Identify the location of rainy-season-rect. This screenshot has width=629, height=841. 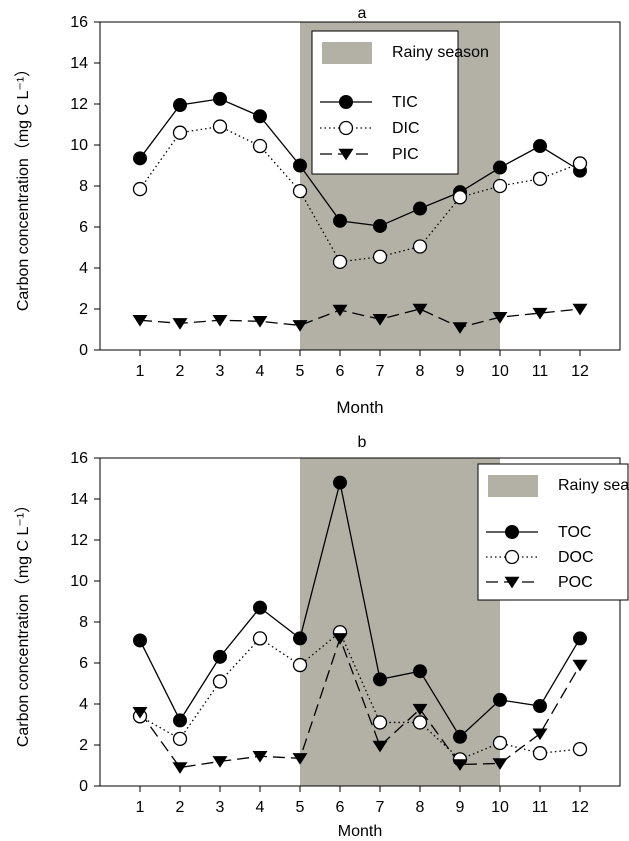
(400, 622).